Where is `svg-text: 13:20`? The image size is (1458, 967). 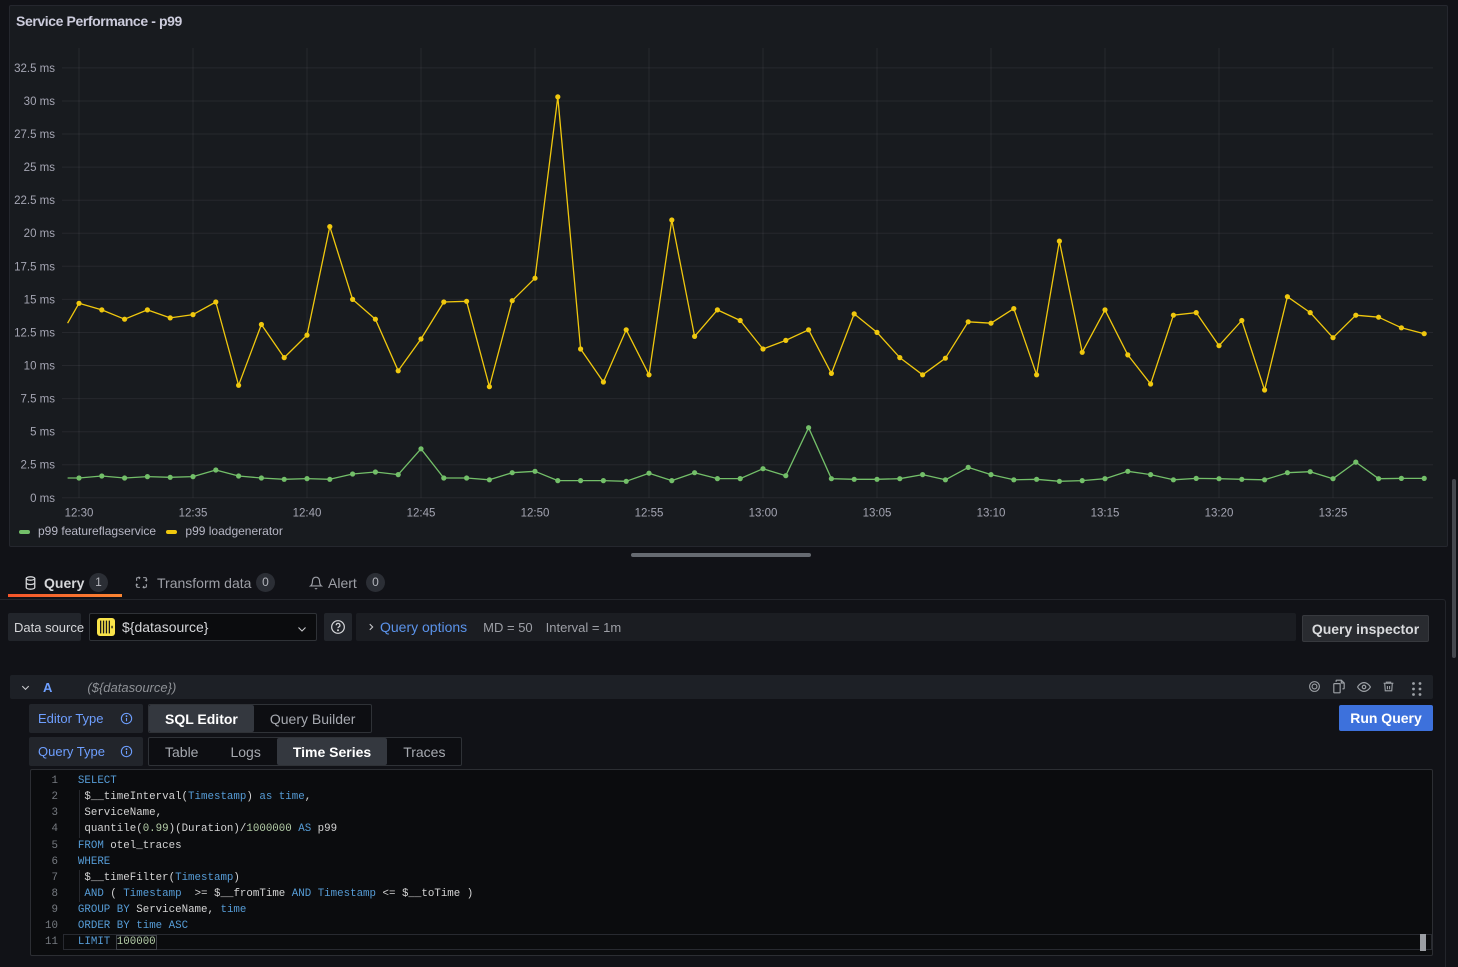 svg-text: 13:20 is located at coordinates (1219, 514).